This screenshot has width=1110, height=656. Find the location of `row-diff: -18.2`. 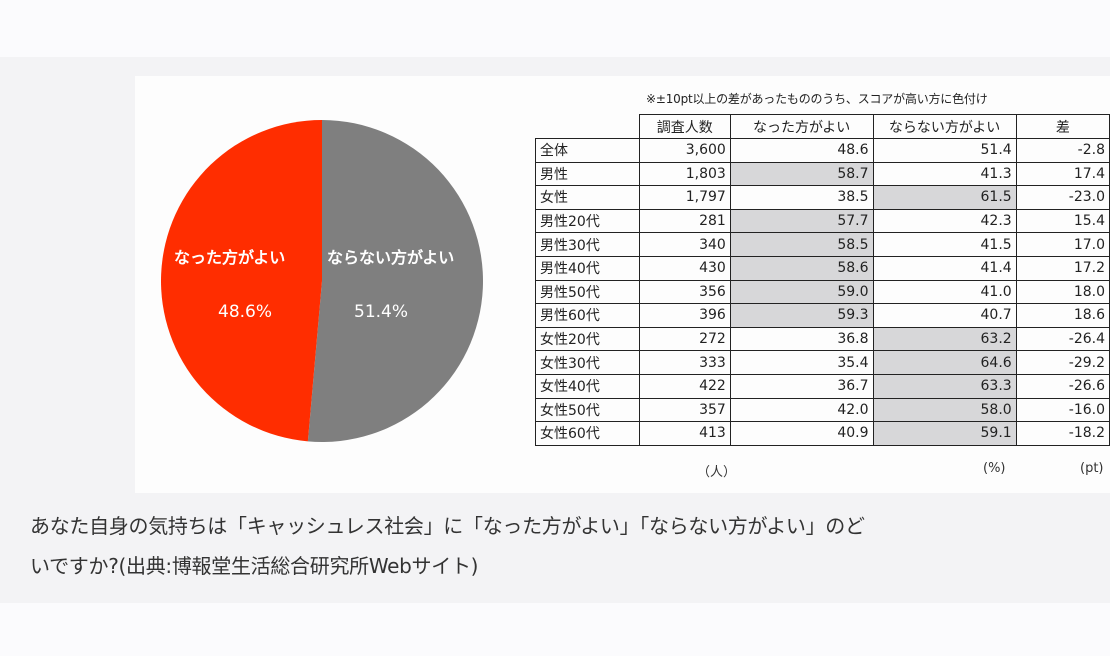

row-diff: -18.2 is located at coordinates (1062, 433).